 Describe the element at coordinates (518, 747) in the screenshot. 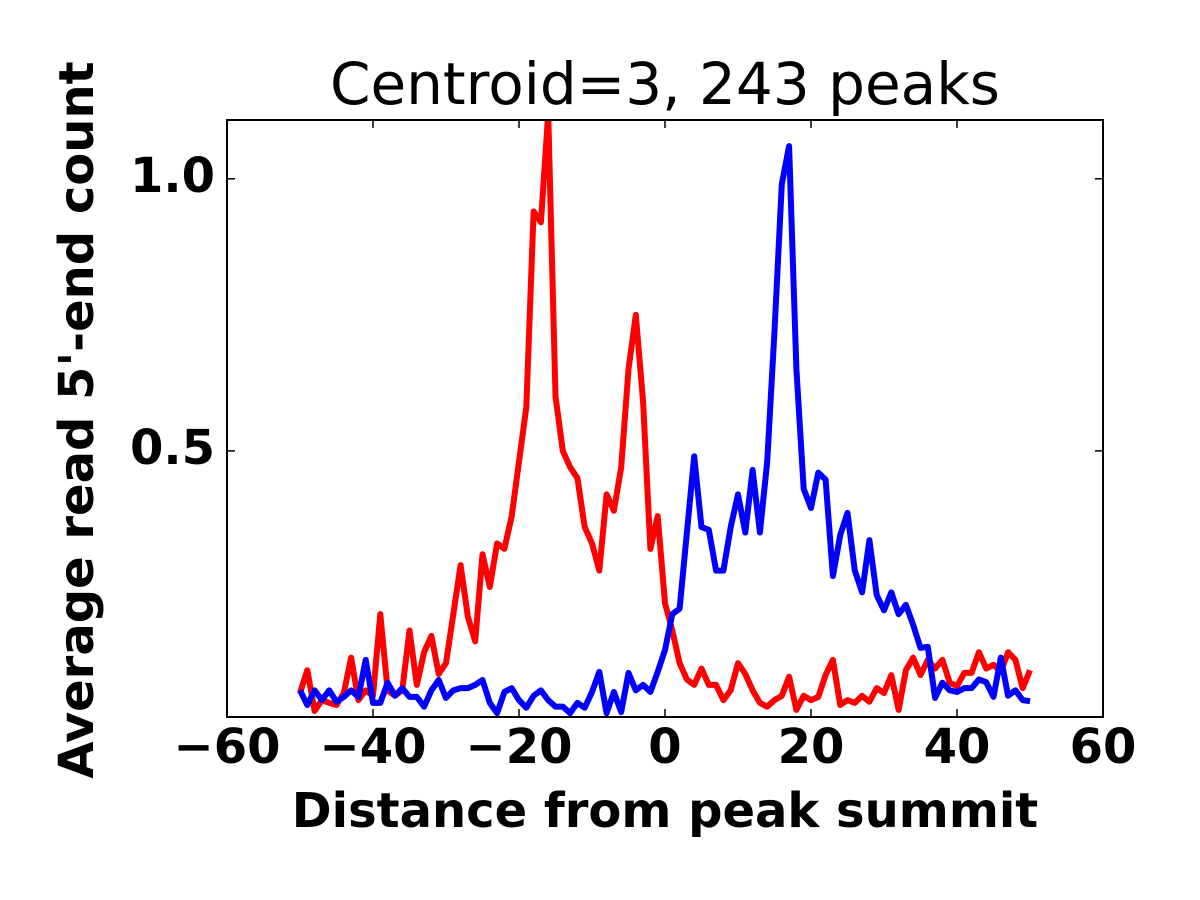

I see `x-tick-label: −20` at that location.